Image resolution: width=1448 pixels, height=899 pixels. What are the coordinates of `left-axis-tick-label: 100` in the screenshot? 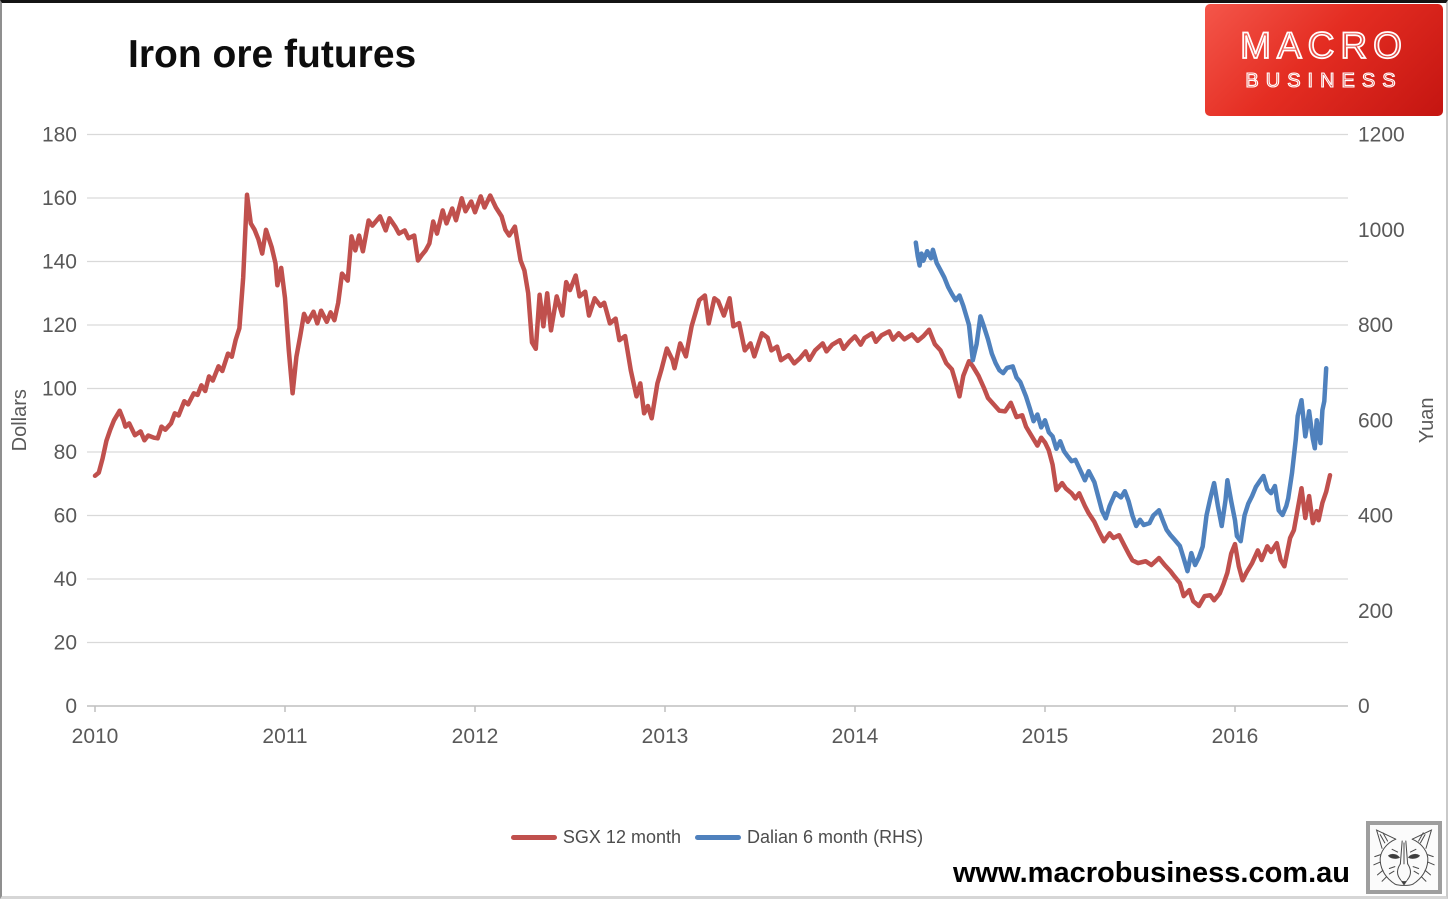 It's located at (59, 389).